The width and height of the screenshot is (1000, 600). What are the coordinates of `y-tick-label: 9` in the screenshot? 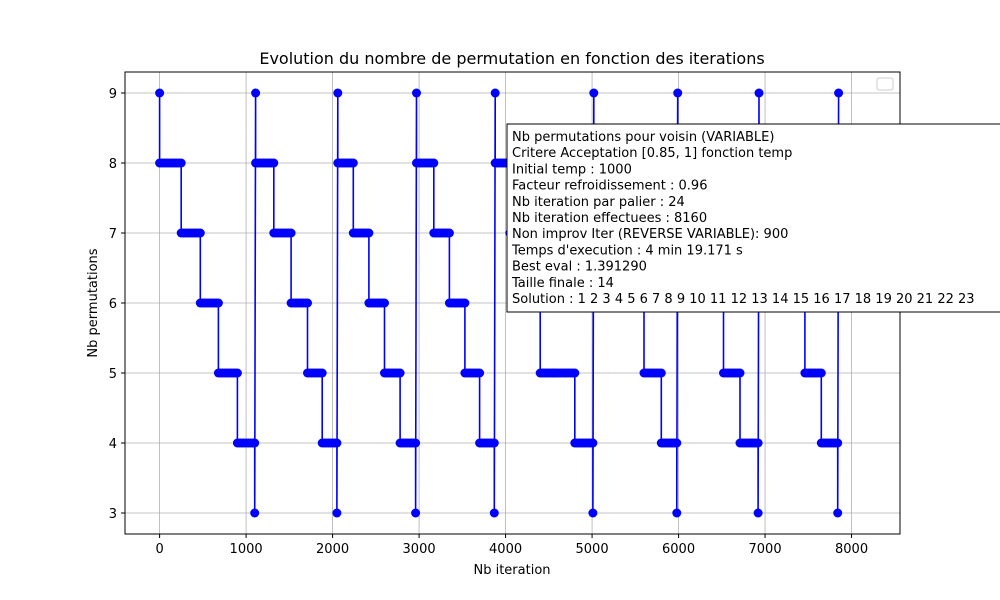 It's located at (113, 94).